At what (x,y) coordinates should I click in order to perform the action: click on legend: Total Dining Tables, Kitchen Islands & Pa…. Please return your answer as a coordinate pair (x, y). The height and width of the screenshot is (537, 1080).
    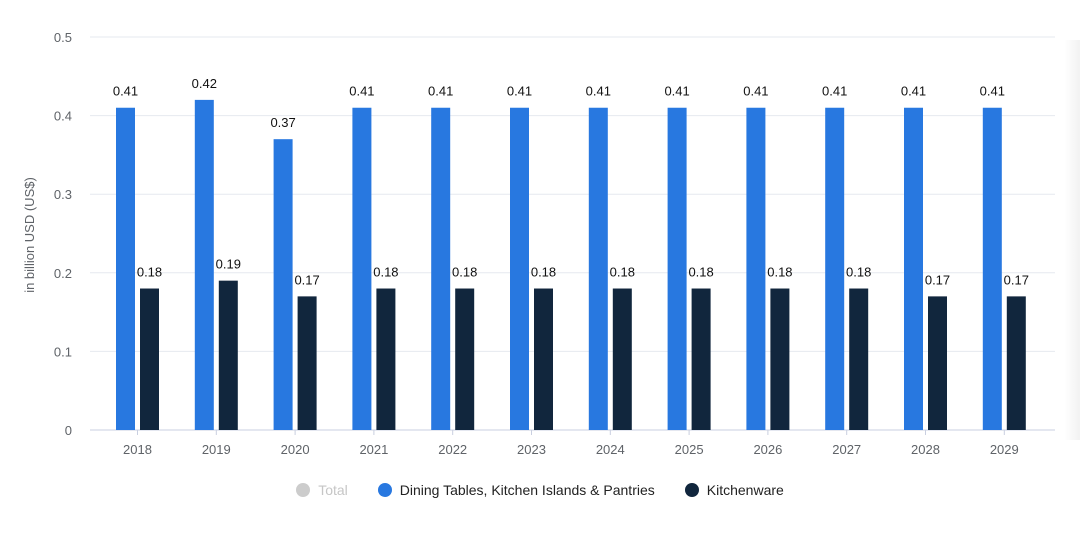
    Looking at the image, I should click on (540, 490).